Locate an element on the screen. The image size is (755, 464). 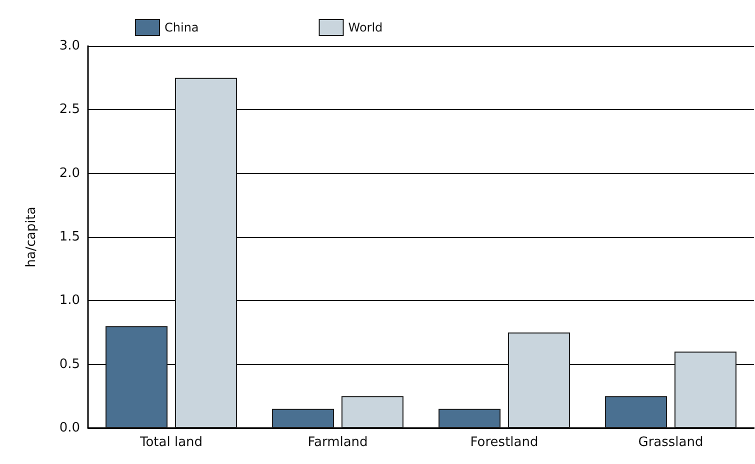
x-tick-label: Farmland is located at coordinates (338, 442).